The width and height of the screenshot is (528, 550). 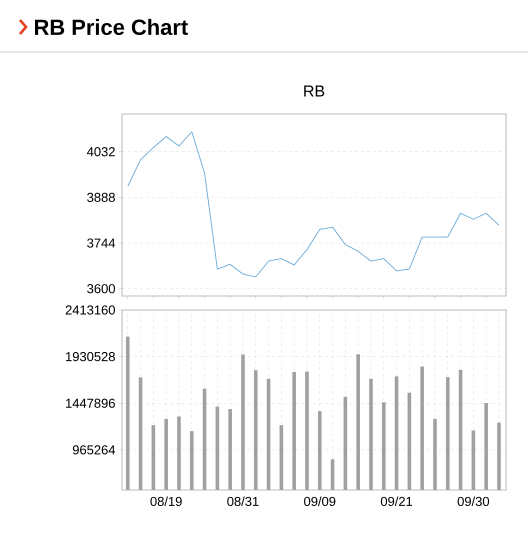 I want to click on y-tick-label: 1930528, so click(x=90, y=357).